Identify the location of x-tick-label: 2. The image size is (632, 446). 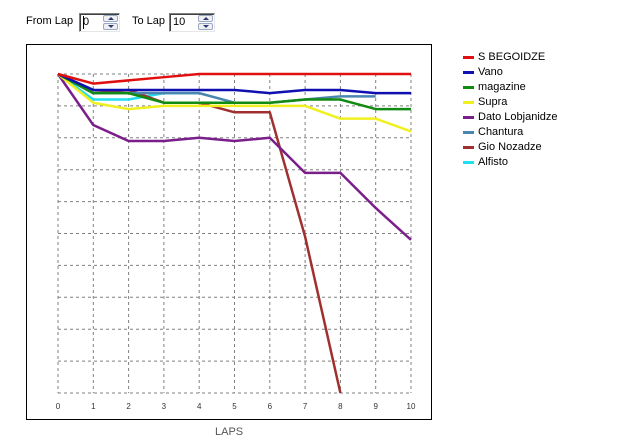
(128, 406).